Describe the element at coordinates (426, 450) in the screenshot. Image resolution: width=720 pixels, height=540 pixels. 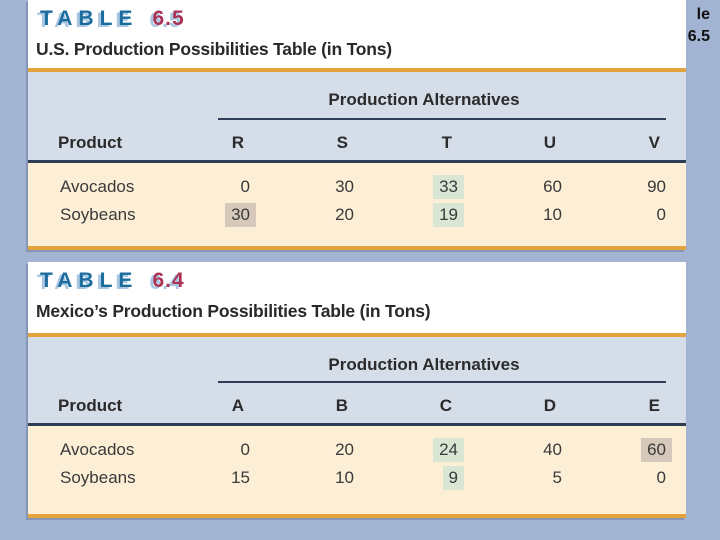
I see `mx-r1c3: 24` at that location.